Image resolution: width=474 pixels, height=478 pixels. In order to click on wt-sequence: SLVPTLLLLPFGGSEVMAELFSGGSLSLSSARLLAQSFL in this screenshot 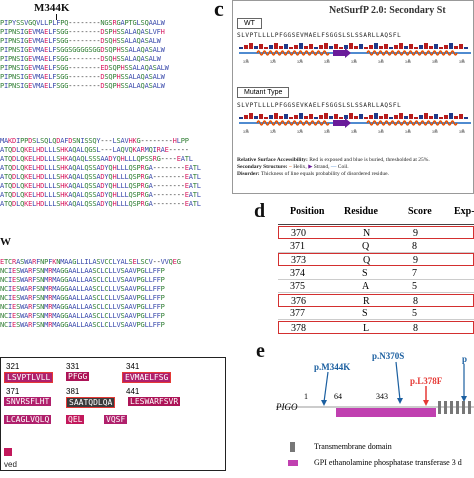, I will do `click(319, 35)`.